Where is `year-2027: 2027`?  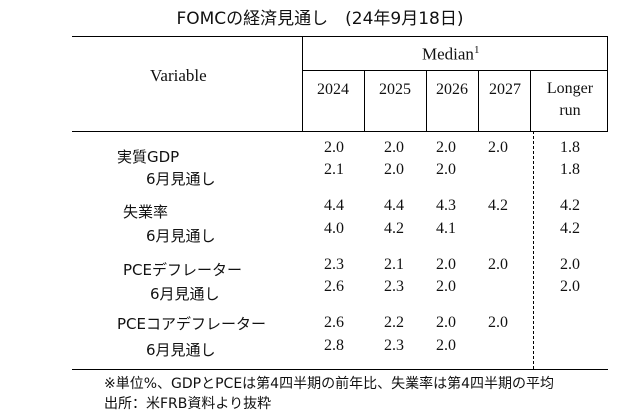 year-2027: 2027 is located at coordinates (505, 89).